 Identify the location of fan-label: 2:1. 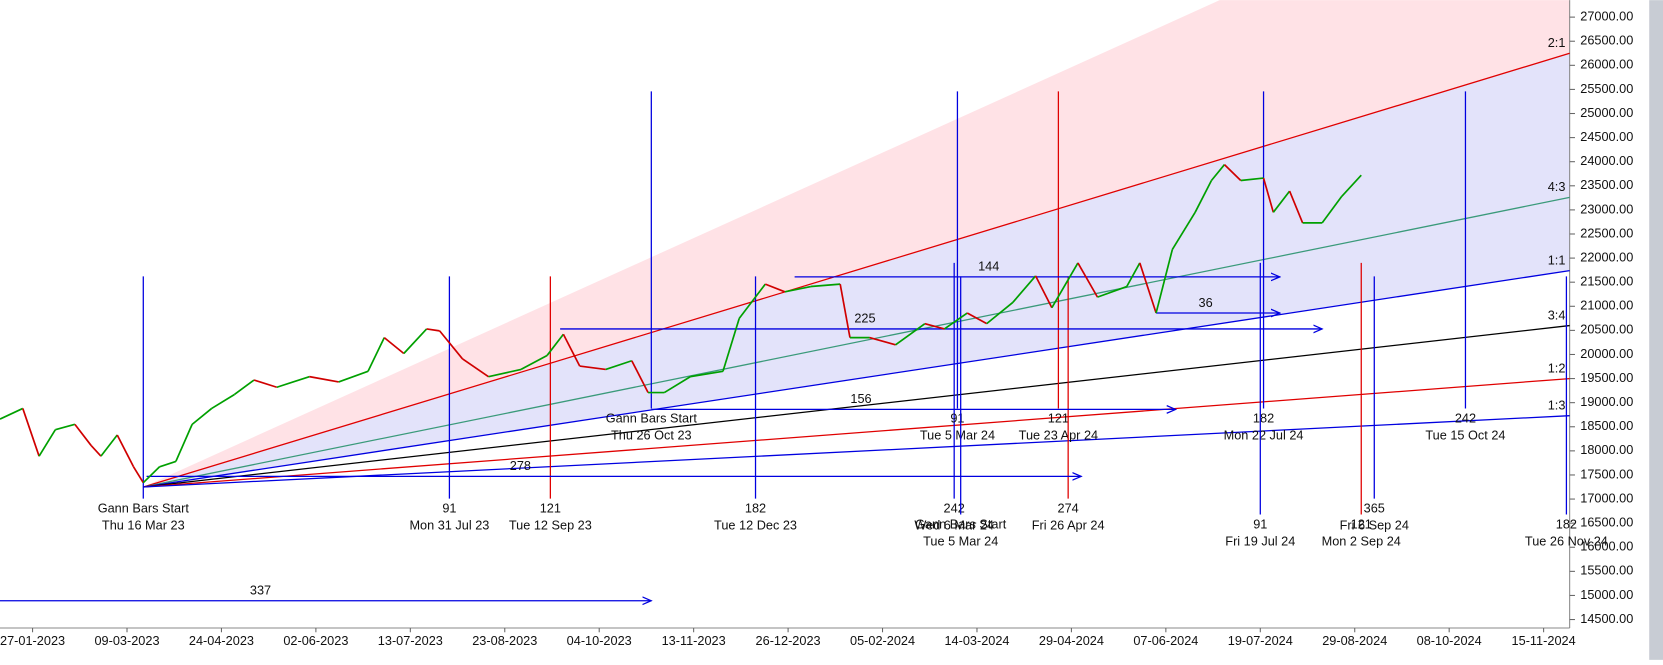
(1557, 42).